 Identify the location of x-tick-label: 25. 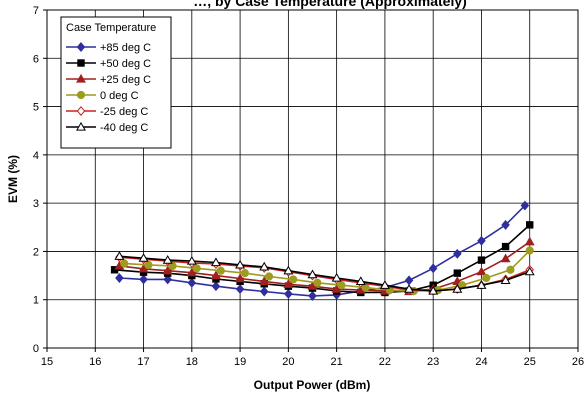
(530, 362).